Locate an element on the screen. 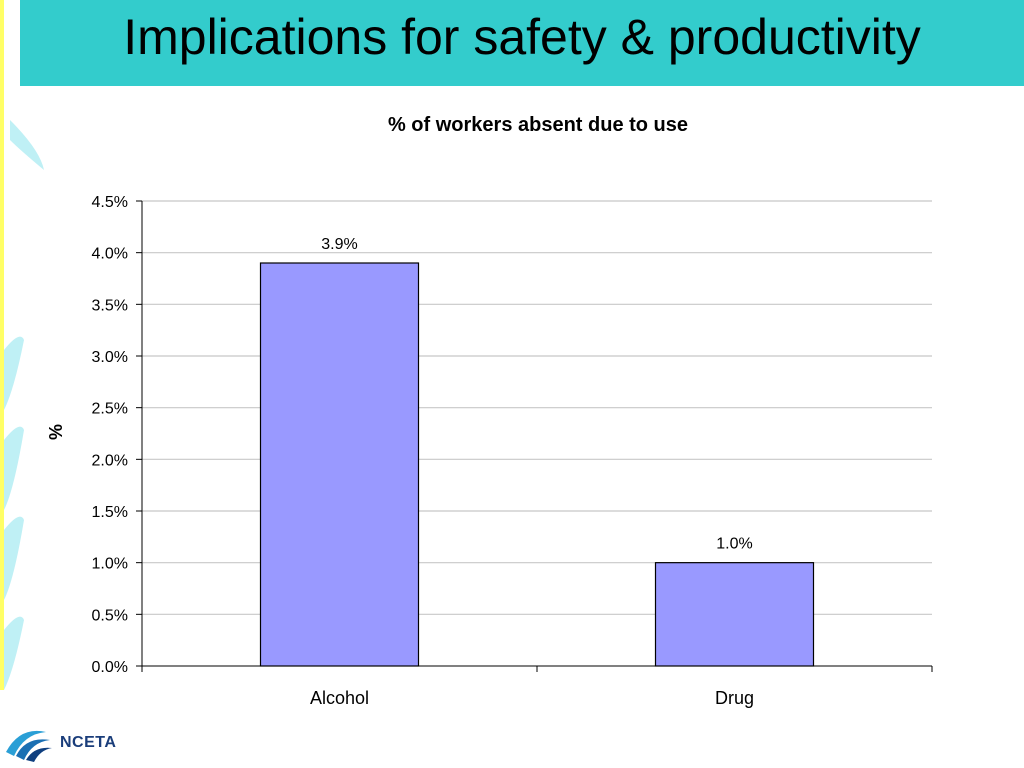 This screenshot has width=1024, height=768. chart-title: % of workers absent due to use is located at coordinates (538, 125).